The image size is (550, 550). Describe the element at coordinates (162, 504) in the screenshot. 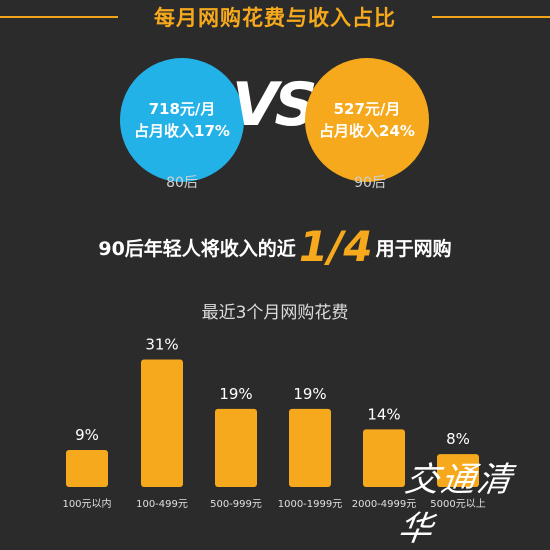

I see `category-label-1: 100-499元` at that location.